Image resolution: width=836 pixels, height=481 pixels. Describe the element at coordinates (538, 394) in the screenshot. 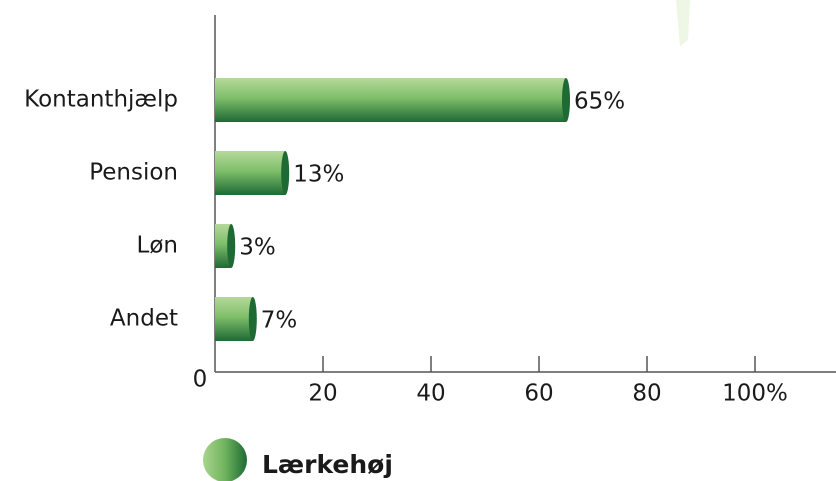

I see `x-tick-label: 60` at that location.